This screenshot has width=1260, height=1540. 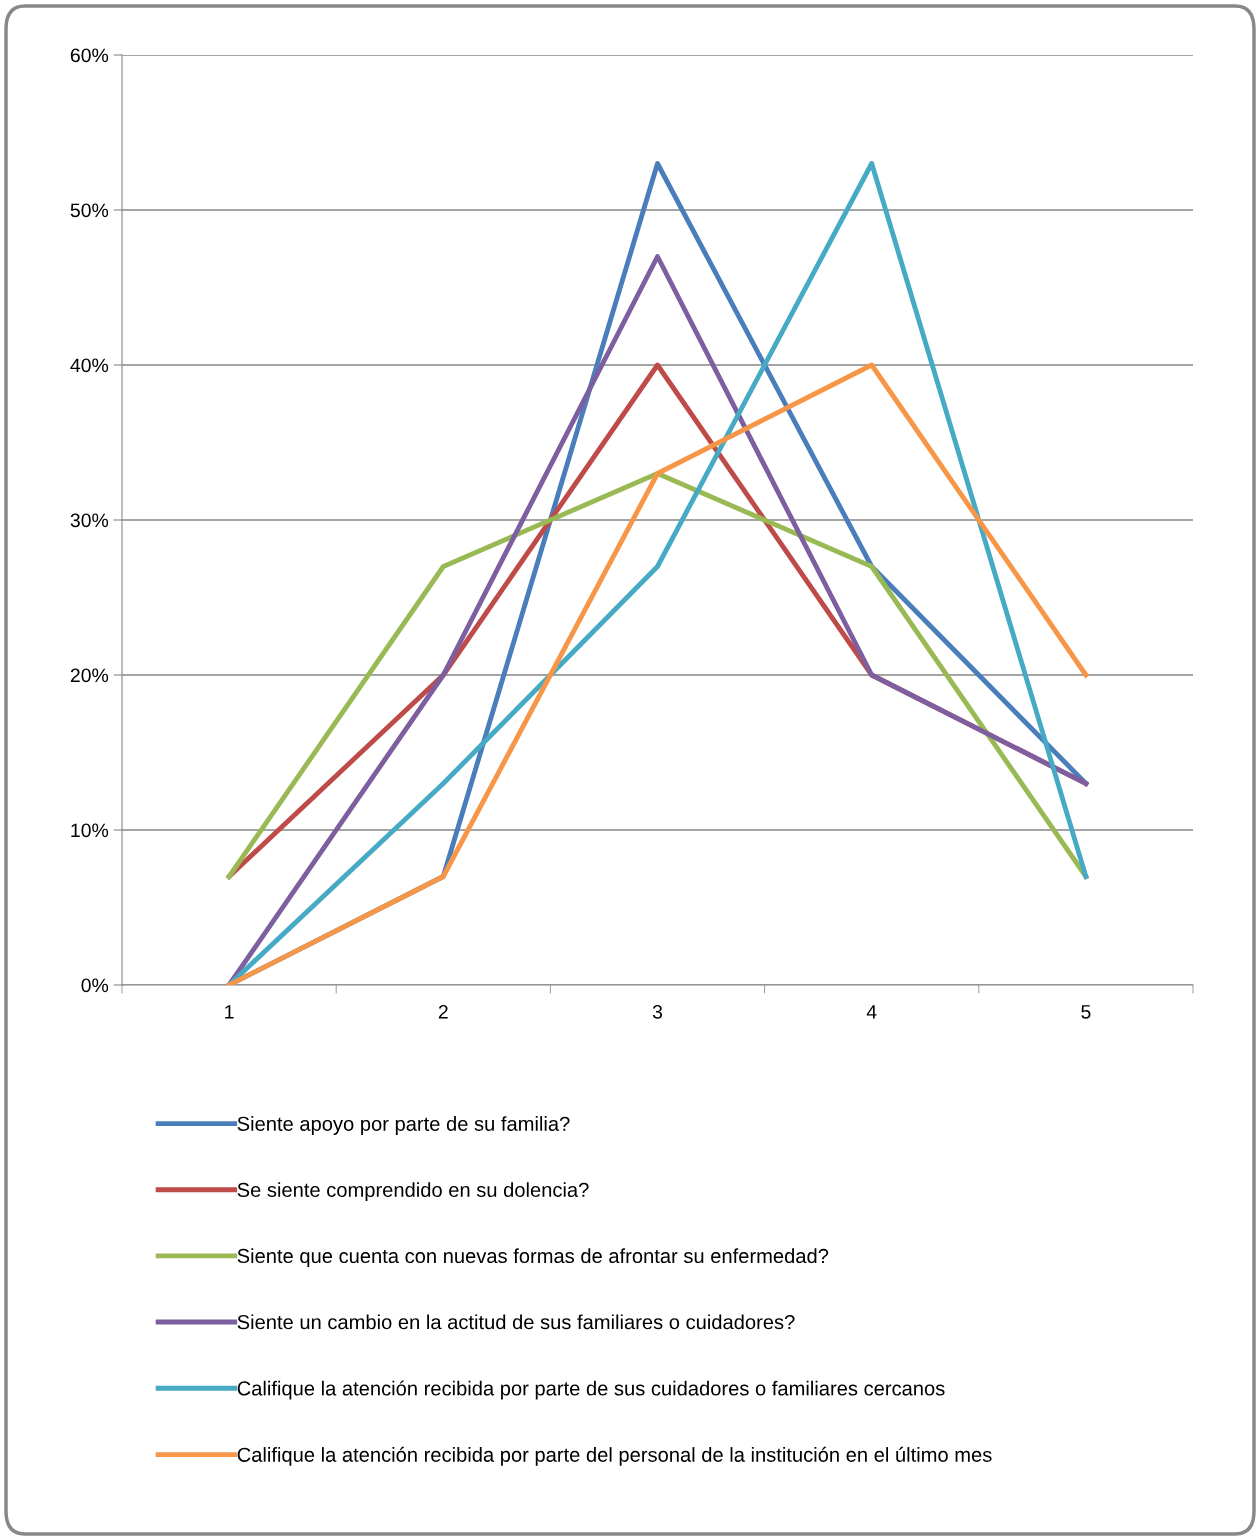 I want to click on y-tick-label: 60%, so click(x=89, y=55).